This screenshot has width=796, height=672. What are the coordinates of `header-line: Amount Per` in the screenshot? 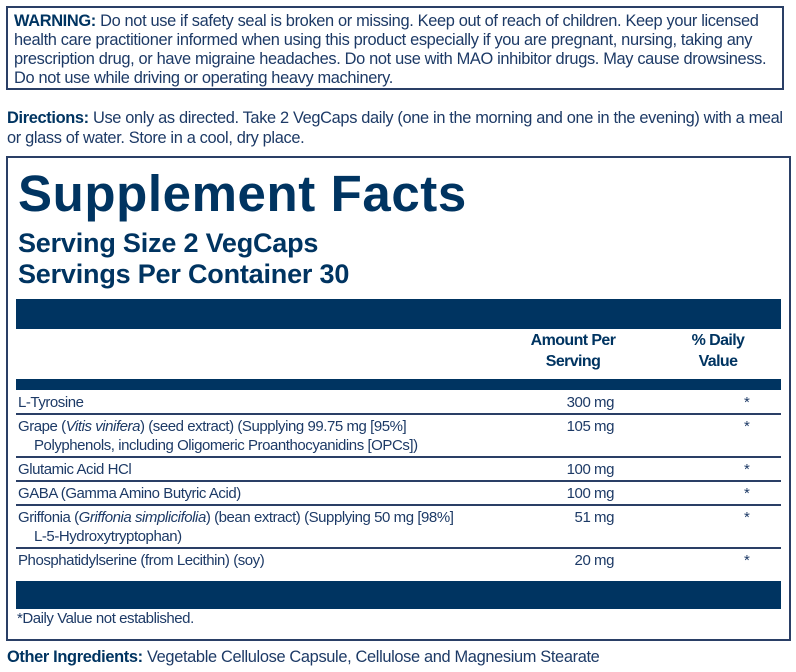 It's located at (573, 340).